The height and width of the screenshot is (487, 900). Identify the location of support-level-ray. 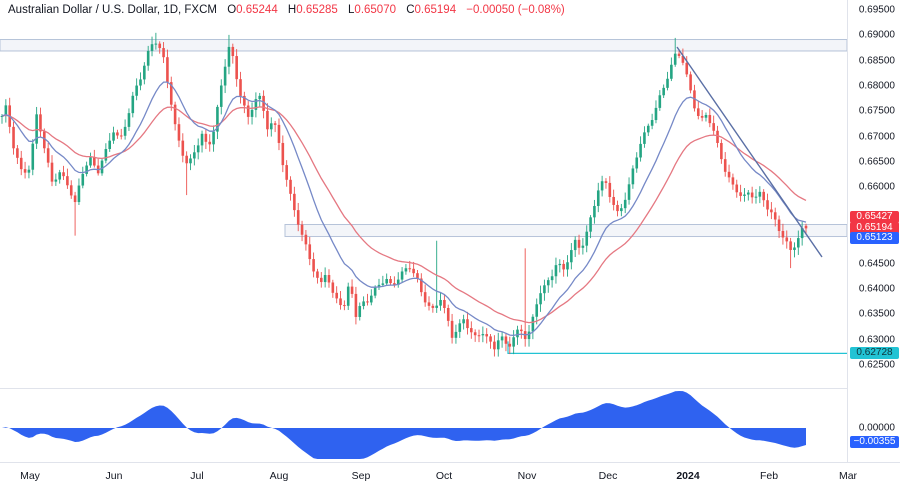
(677, 348).